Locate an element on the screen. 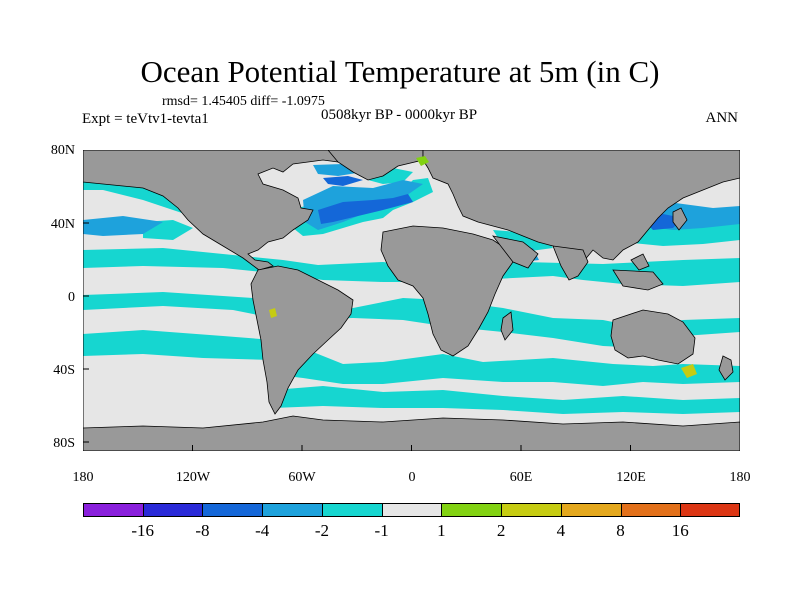 This screenshot has width=800, height=600. lon-label-120e: 120E is located at coordinates (631, 477).